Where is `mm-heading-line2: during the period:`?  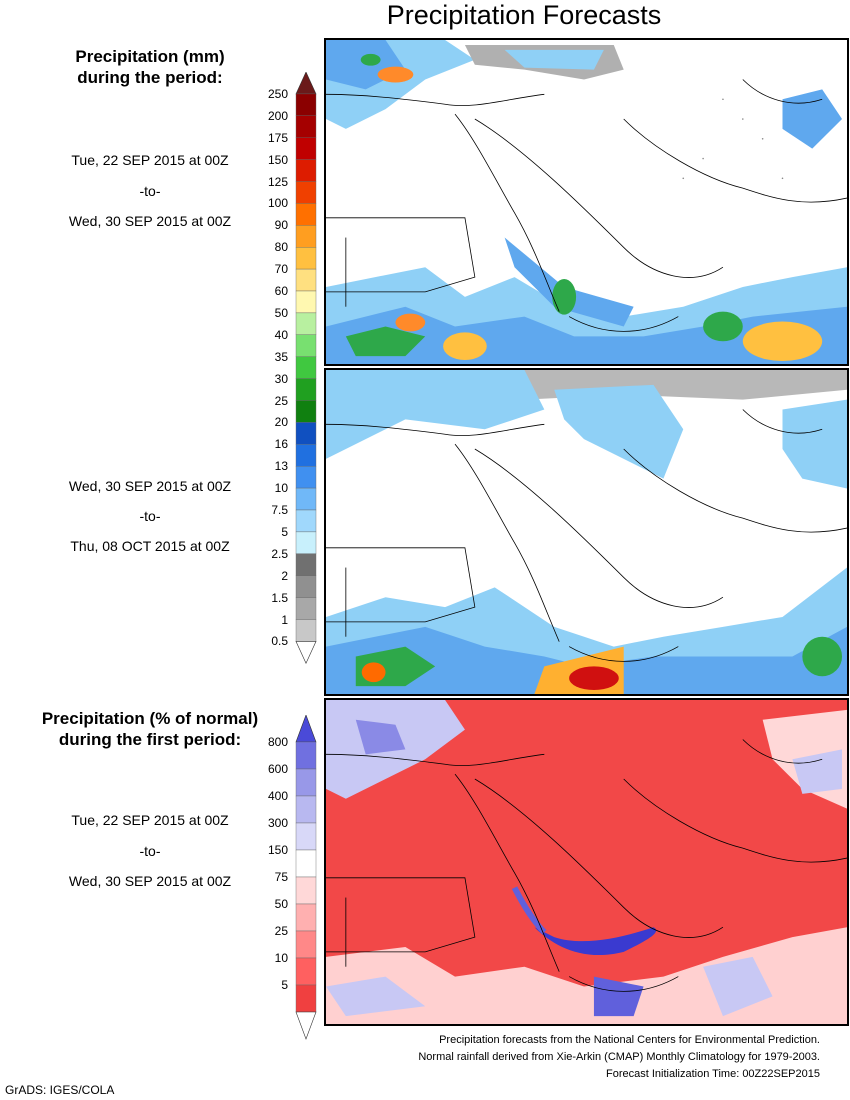 mm-heading-line2: during the period: is located at coordinates (150, 77).